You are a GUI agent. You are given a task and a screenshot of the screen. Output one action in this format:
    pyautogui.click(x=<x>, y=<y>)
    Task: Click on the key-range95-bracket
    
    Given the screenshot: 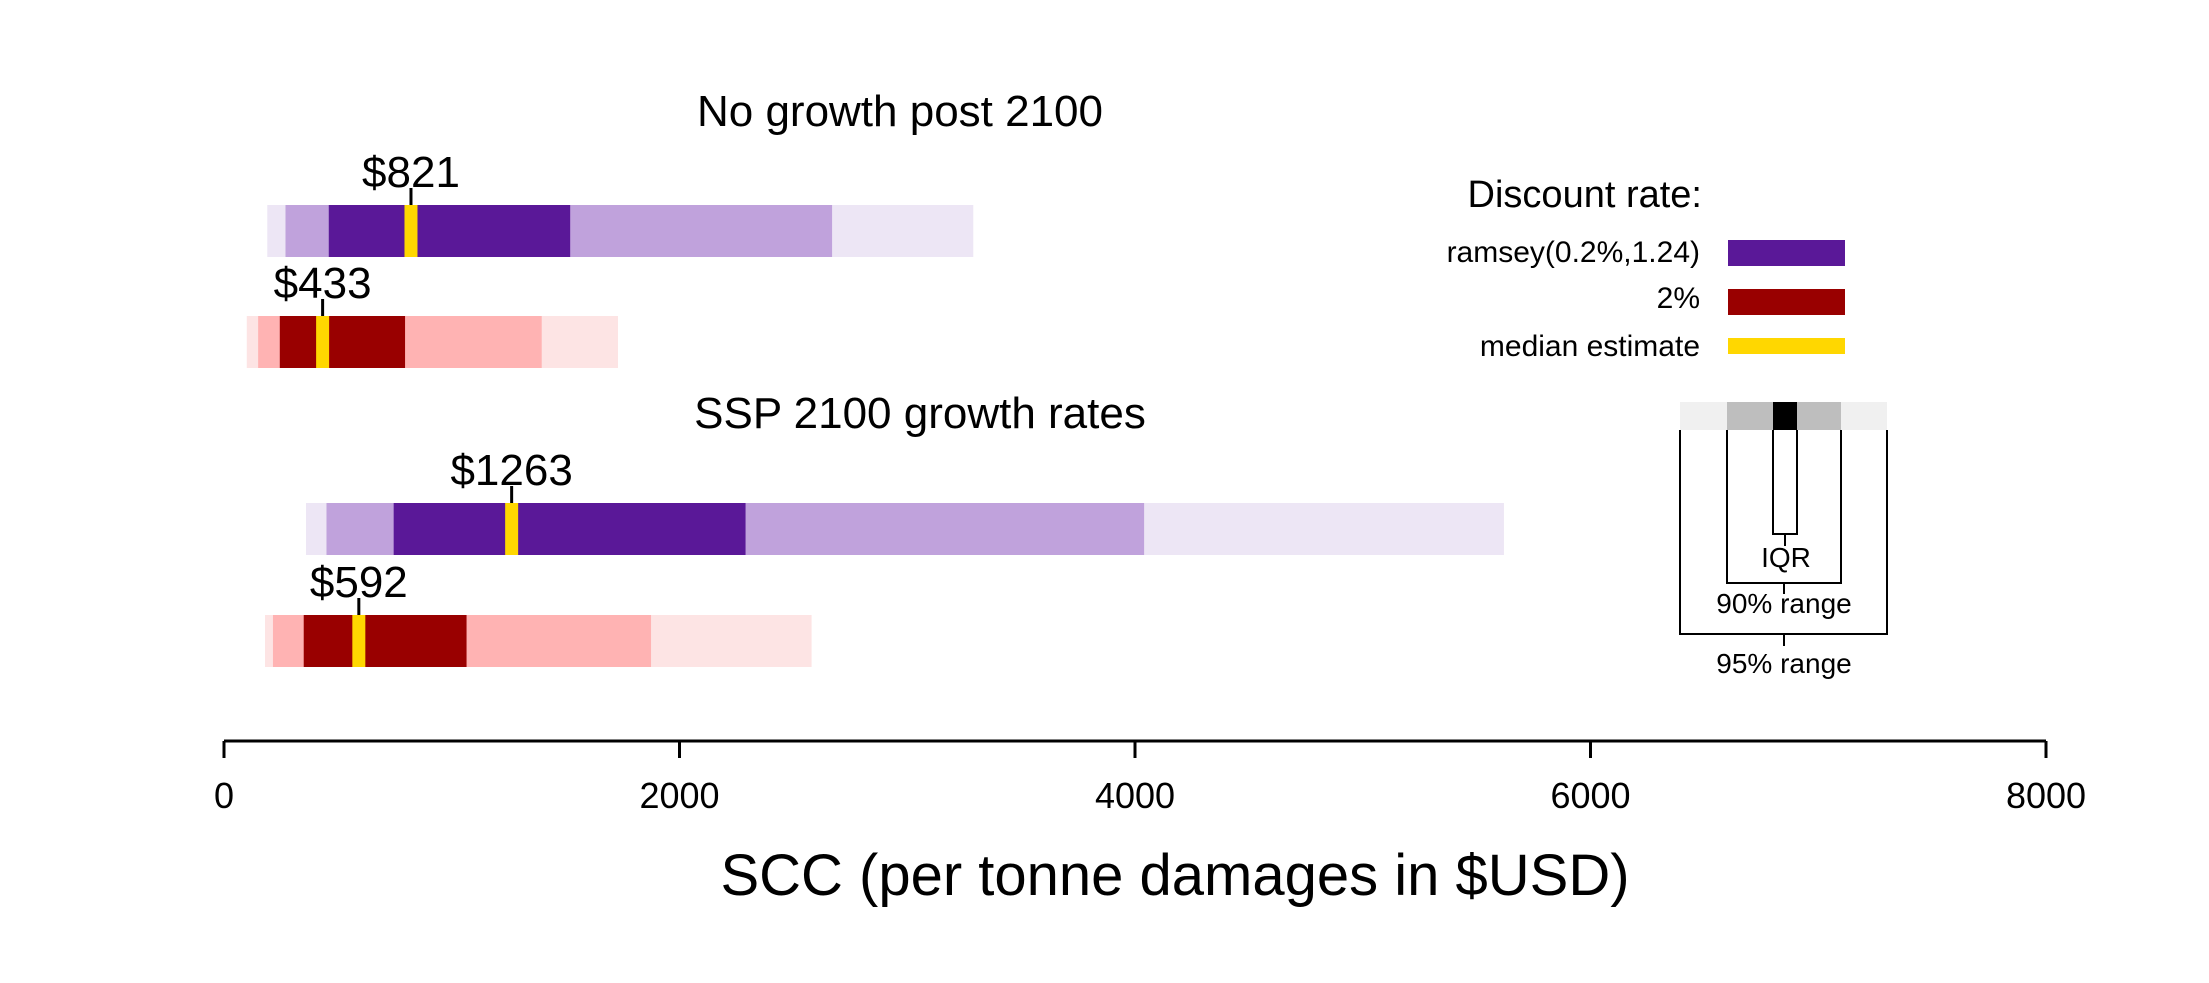 What is the action you would take?
    pyautogui.click(x=1783, y=538)
    